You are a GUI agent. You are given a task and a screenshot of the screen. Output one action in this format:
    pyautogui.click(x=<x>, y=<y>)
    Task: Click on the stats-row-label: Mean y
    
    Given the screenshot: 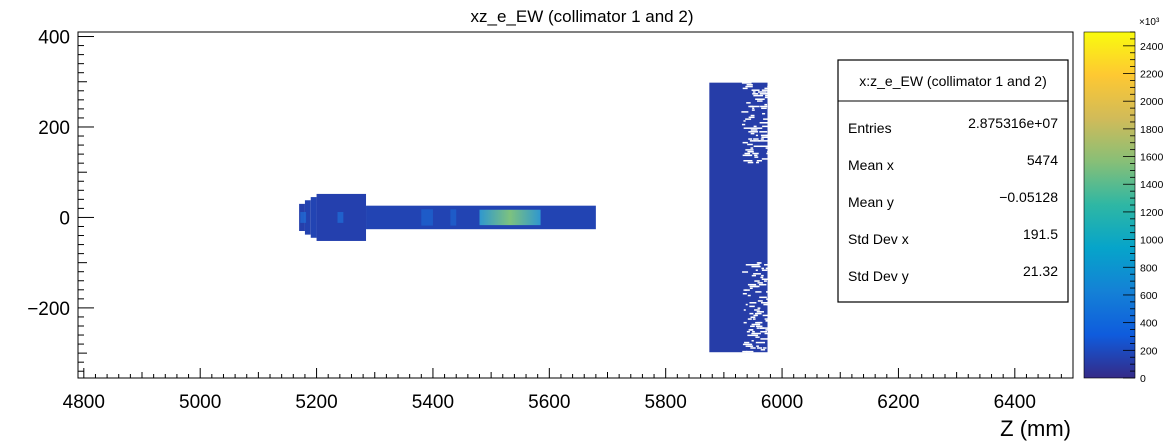 What is the action you would take?
    pyautogui.click(x=871, y=202)
    